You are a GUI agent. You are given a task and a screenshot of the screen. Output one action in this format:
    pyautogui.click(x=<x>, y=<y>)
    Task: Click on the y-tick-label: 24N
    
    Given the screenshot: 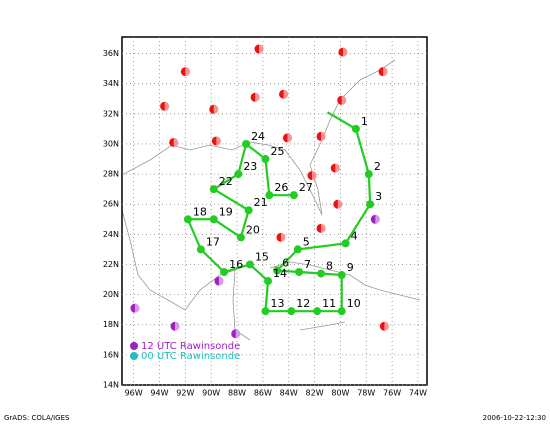 What is the action you would take?
    pyautogui.click(x=111, y=234)
    